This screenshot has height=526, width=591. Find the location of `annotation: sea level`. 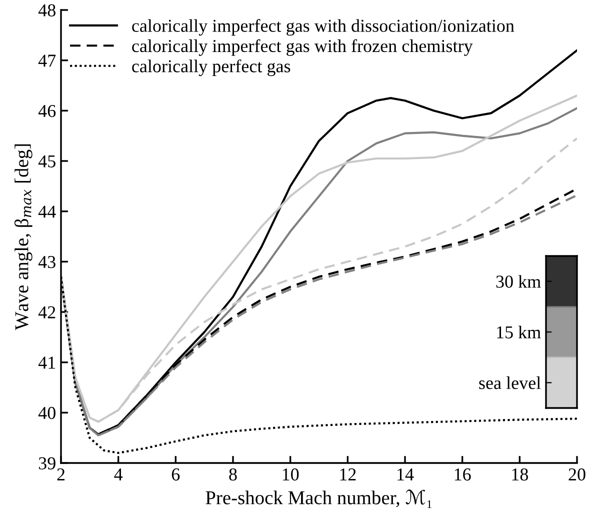

annotation: sea level is located at coordinates (510, 383).